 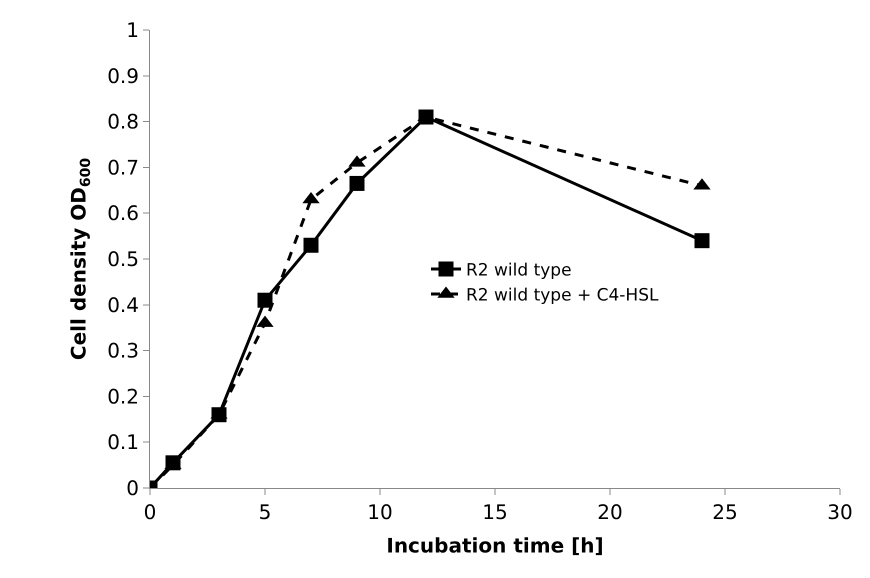 What do you see at coordinates (380, 512) in the screenshot?
I see `x-tick-label: 10` at bounding box center [380, 512].